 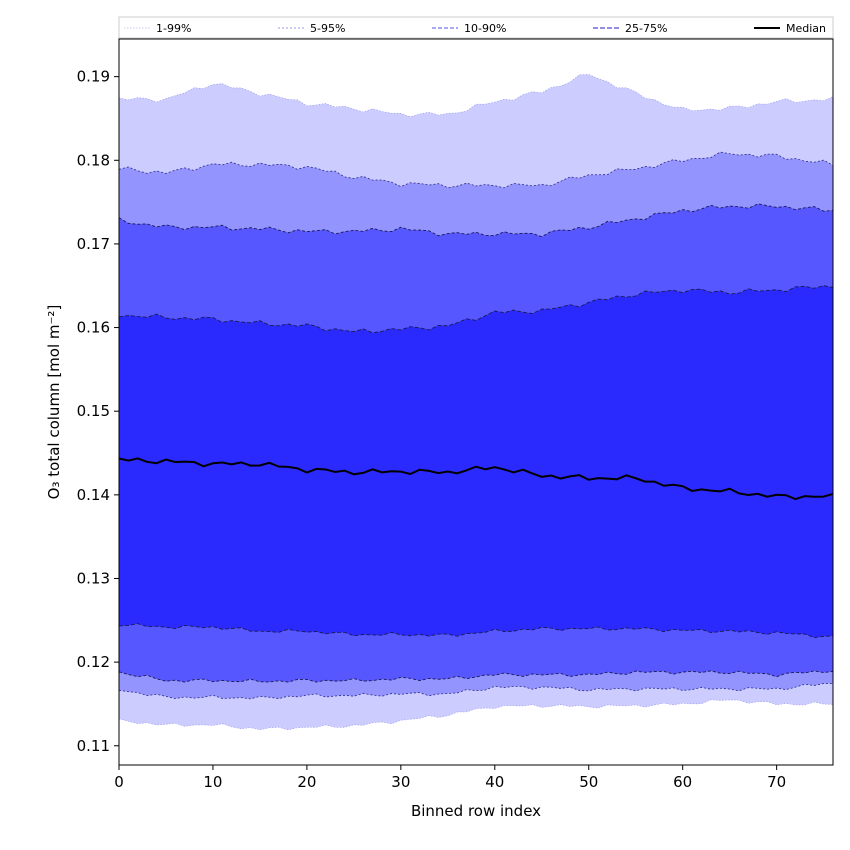 What do you see at coordinates (212, 782) in the screenshot?
I see `x-tick-label: 10` at bounding box center [212, 782].